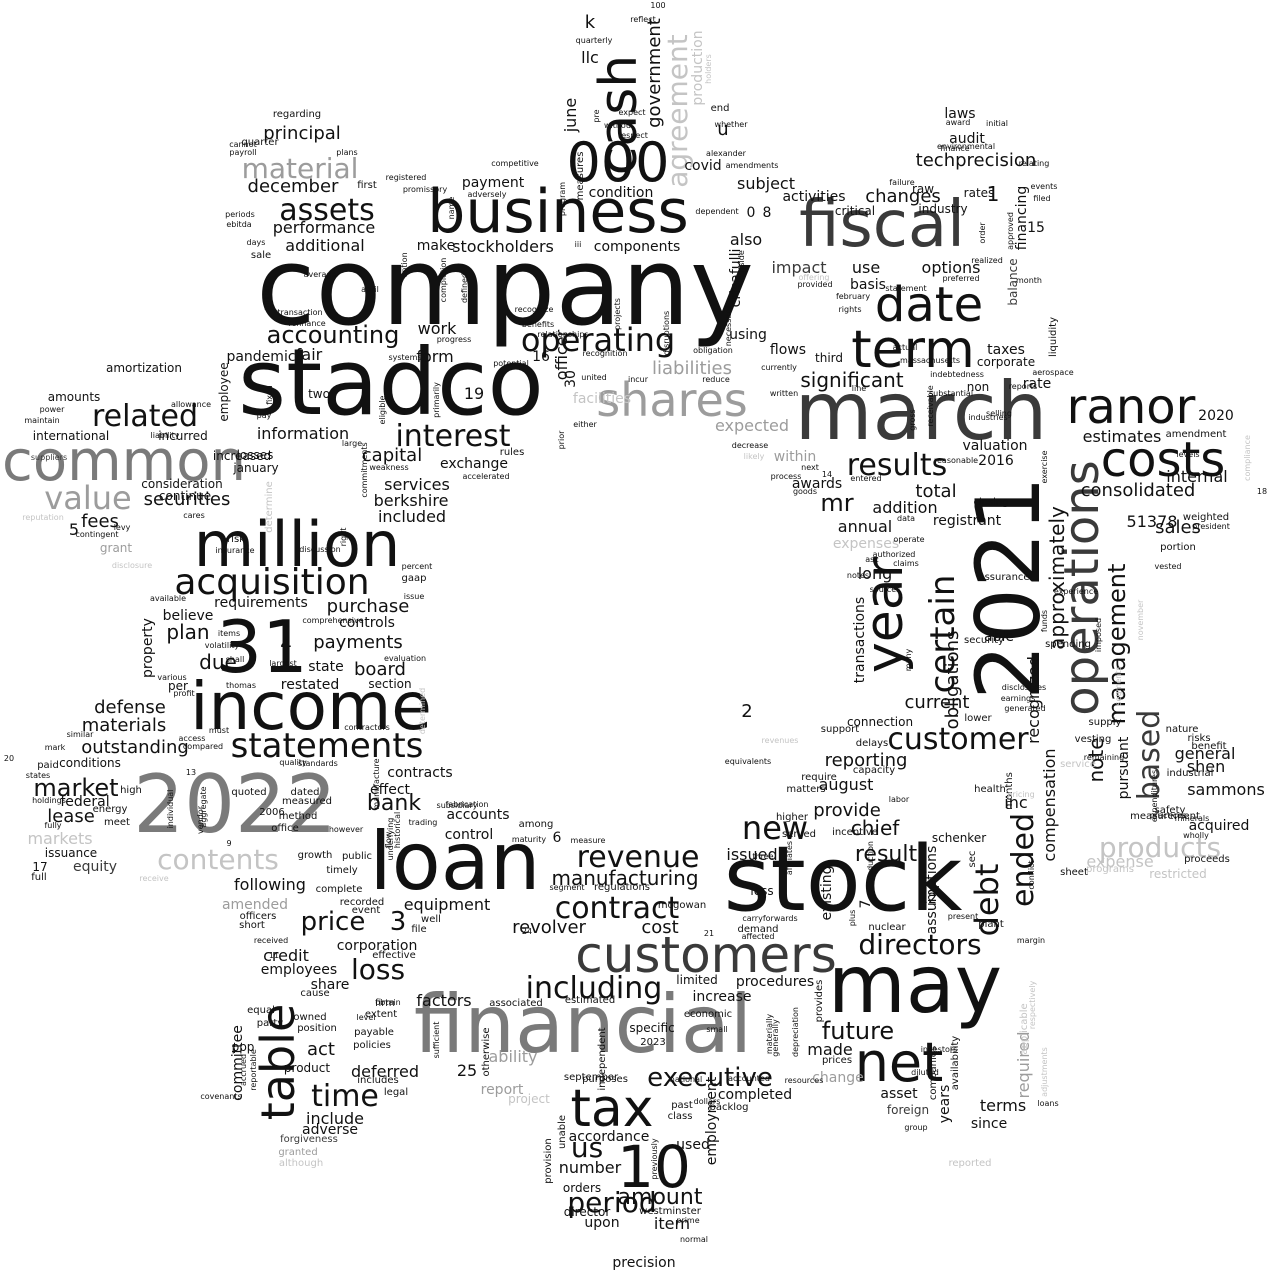 The width and height of the screenshot is (1280, 1276). Describe the element at coordinates (723, 129) in the screenshot. I see `word-u: u` at that location.